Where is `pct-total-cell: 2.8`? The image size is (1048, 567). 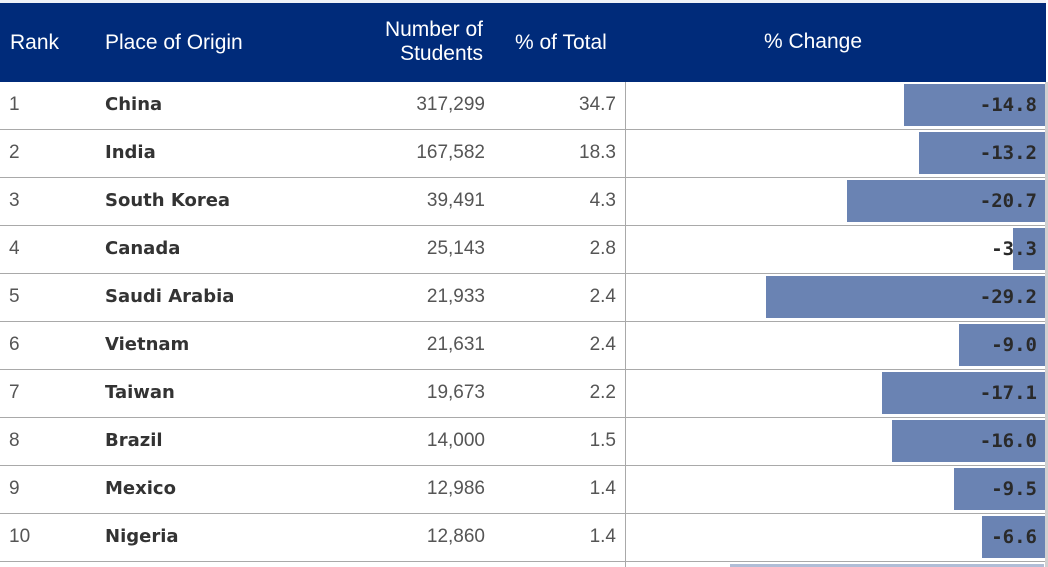
pct-total-cell: 2.8 is located at coordinates (602, 248).